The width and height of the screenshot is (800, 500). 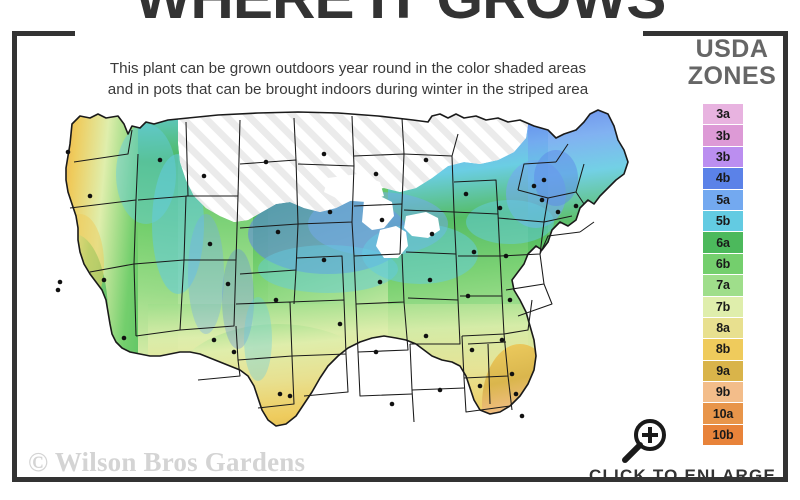 What do you see at coordinates (723, 350) in the screenshot?
I see `legend-swatch-8b-11: 8b` at bounding box center [723, 350].